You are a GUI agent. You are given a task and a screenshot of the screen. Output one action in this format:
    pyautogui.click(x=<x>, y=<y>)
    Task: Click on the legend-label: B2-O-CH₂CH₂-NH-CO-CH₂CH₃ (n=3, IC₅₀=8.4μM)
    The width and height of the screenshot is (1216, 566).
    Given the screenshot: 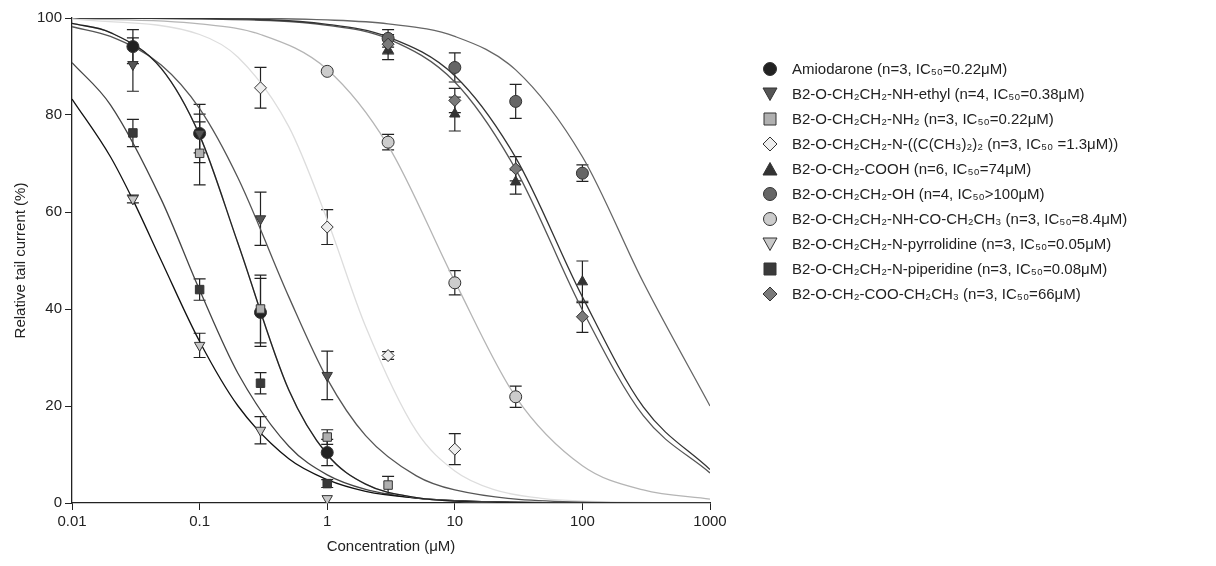 What is the action you would take?
    pyautogui.click(x=960, y=219)
    